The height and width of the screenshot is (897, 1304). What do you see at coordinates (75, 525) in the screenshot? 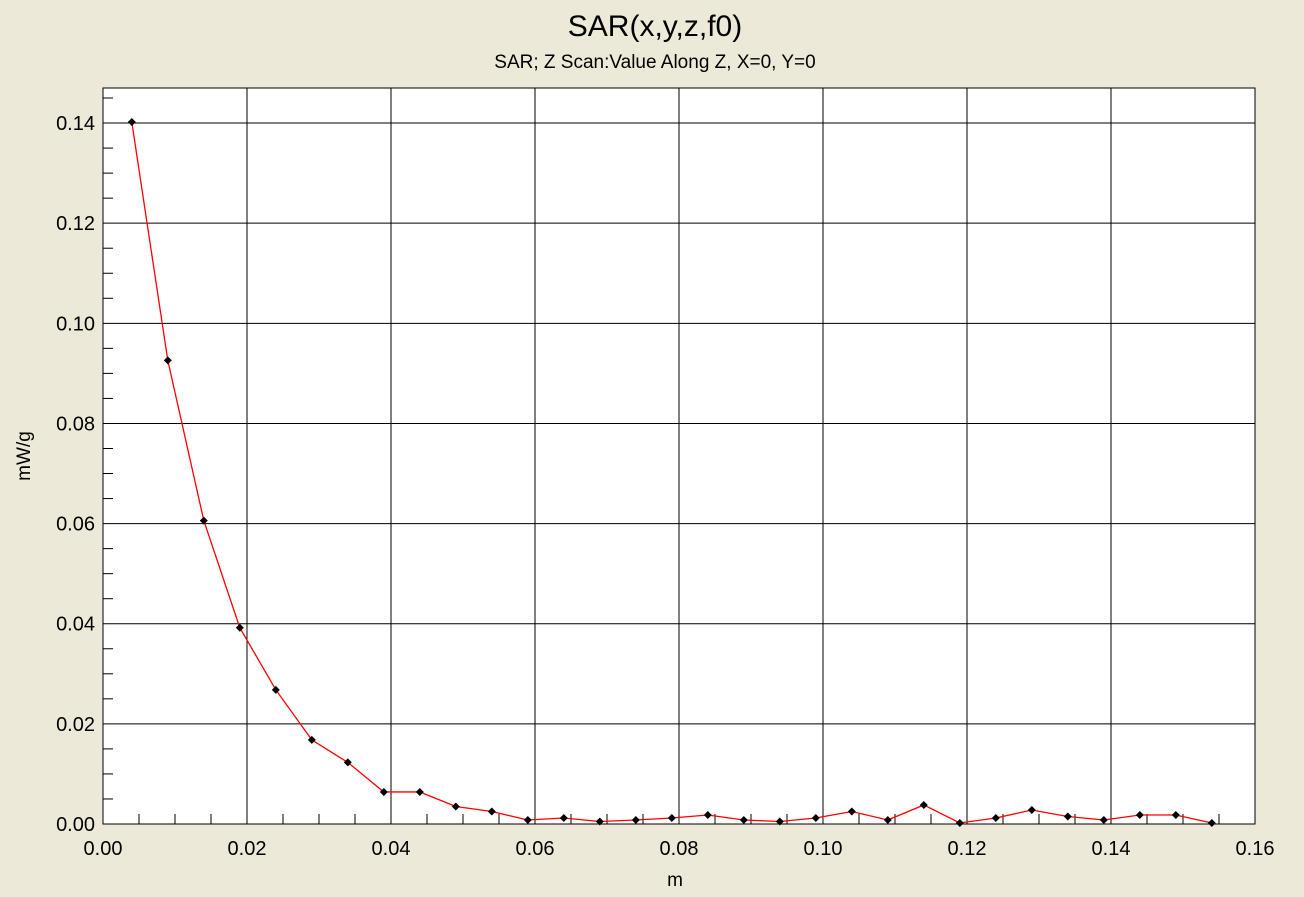
I see `y-tick-label: 0.06` at bounding box center [75, 525].